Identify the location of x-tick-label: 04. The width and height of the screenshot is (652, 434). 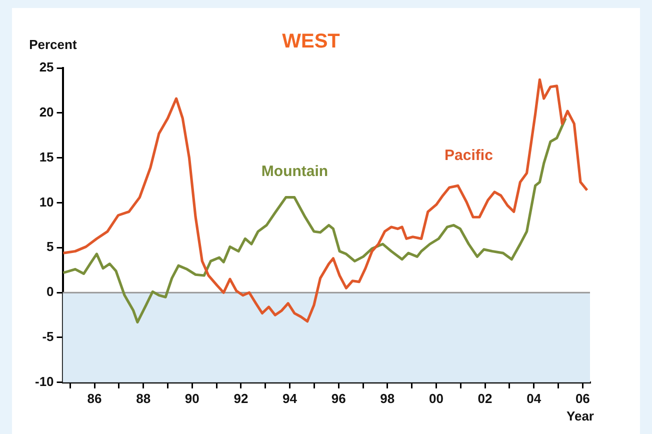
(534, 398).